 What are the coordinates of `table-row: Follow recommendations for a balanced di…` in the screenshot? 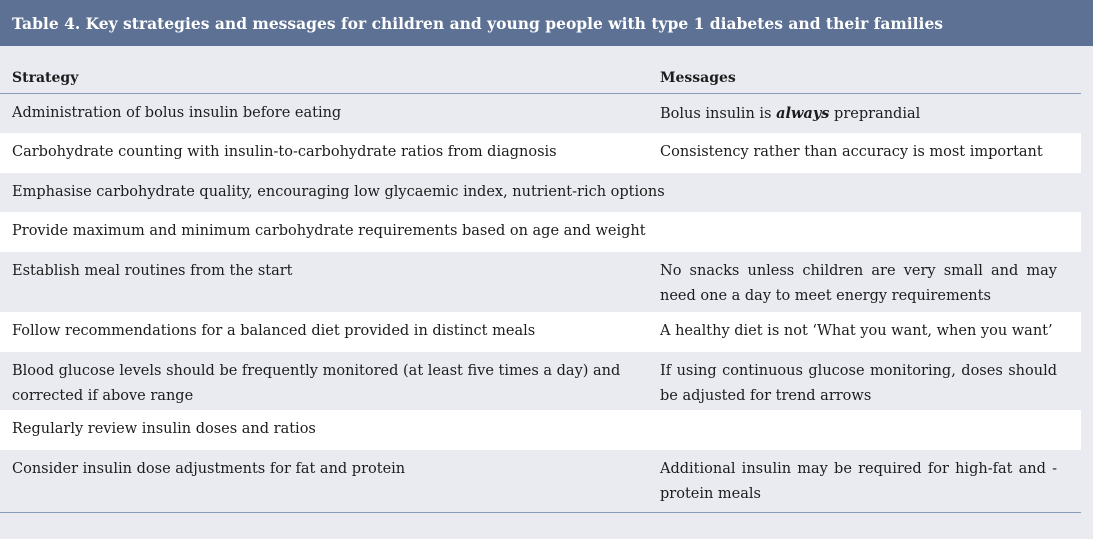 It's located at (540, 332).